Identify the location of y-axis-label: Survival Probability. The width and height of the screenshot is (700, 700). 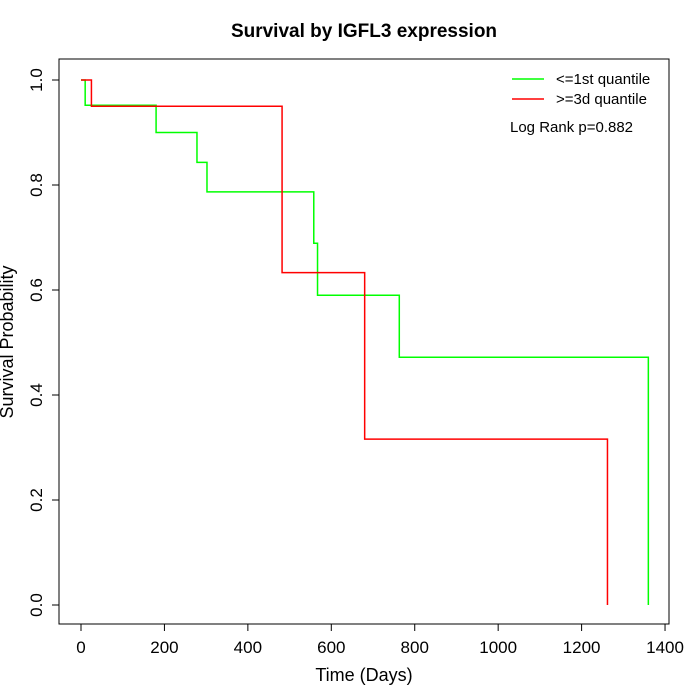
(8, 341).